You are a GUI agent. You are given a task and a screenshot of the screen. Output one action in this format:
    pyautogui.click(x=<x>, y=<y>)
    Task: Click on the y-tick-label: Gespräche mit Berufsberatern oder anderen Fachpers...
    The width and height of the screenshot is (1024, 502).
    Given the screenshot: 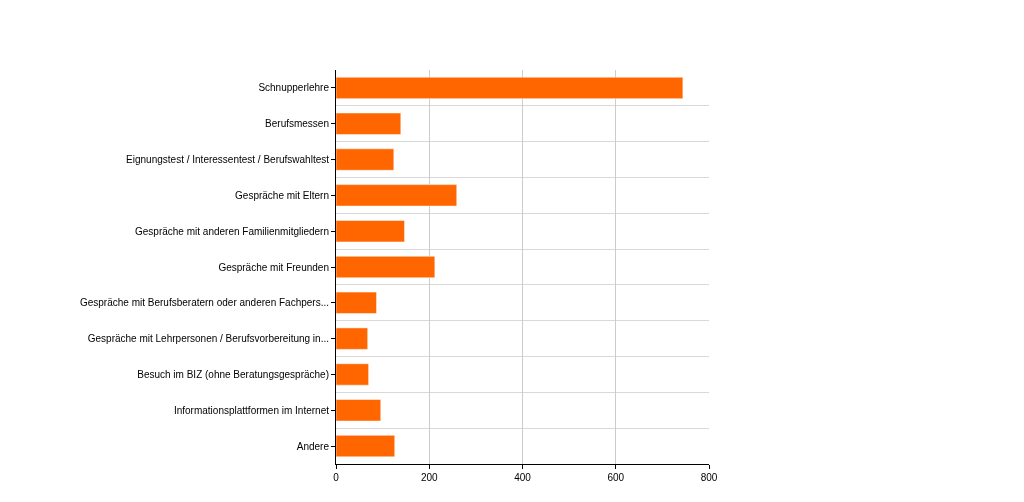 What is the action you would take?
    pyautogui.click(x=204, y=303)
    